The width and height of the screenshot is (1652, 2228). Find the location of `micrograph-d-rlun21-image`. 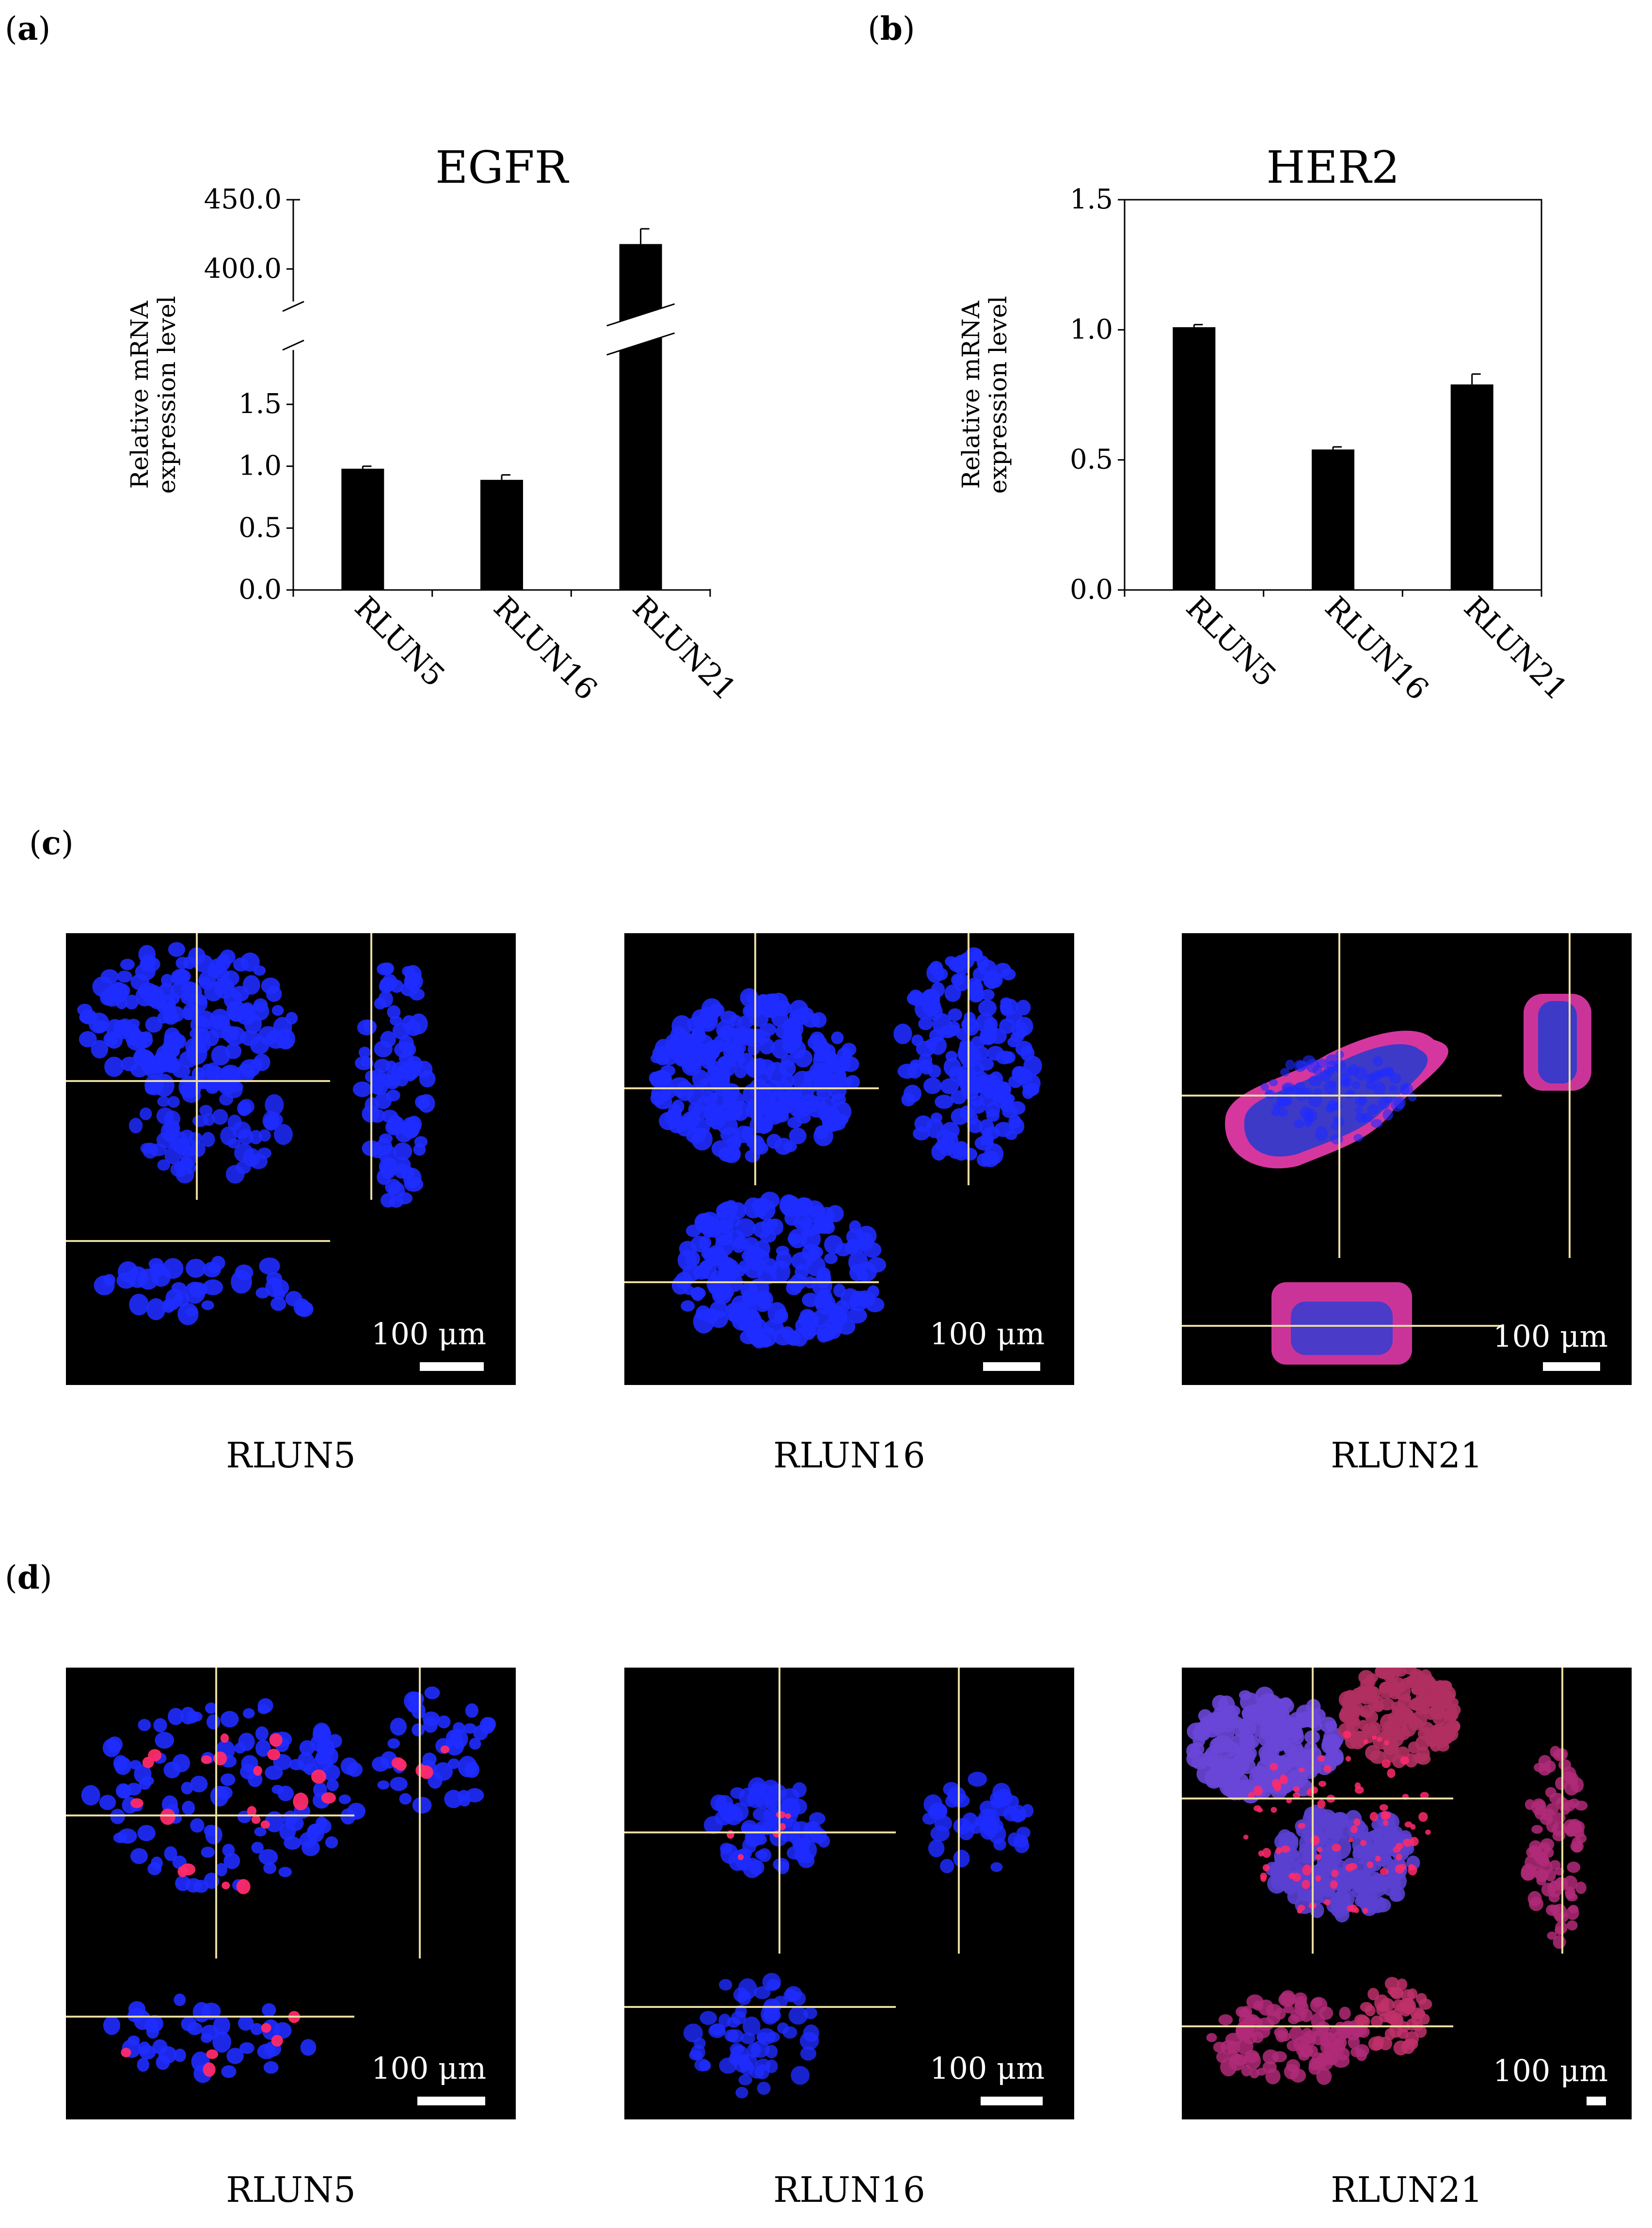

micrograph-d-rlun21-image is located at coordinates (1385, 1877).